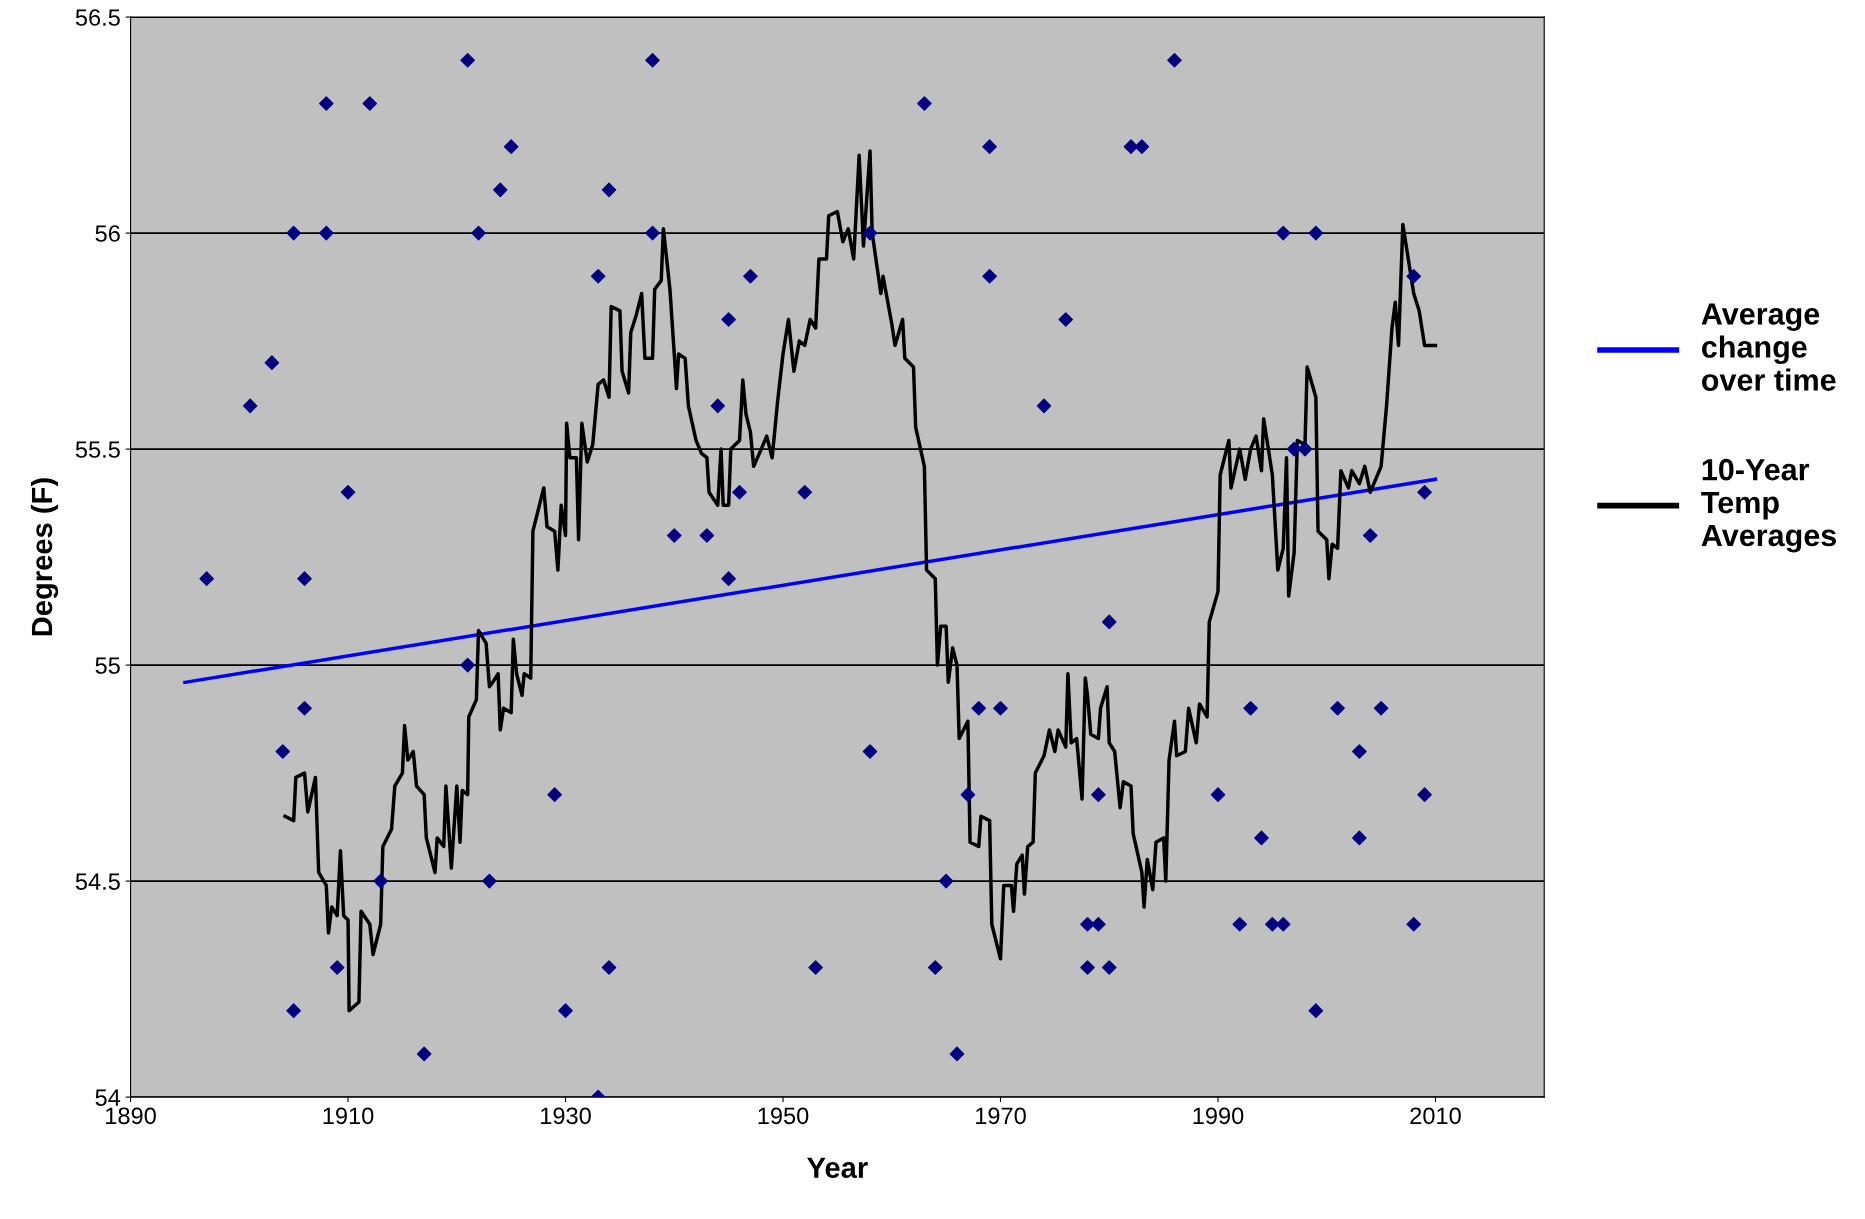 The width and height of the screenshot is (1865, 1219). What do you see at coordinates (97, 449) in the screenshot?
I see `y-tick-label: 55.5` at bounding box center [97, 449].